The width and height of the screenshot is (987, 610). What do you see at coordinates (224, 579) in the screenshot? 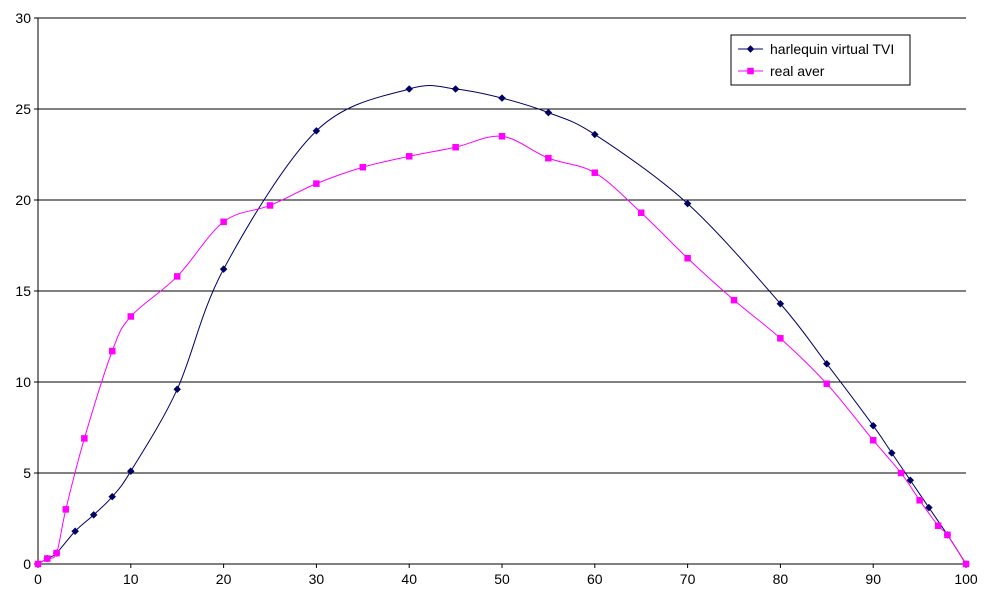
I see `x-tick-label: 20` at bounding box center [224, 579].